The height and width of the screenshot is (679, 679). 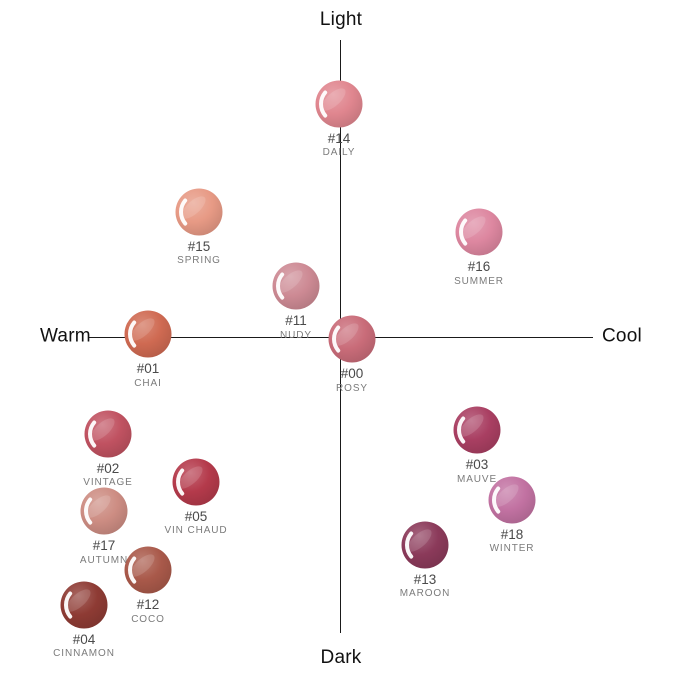 What do you see at coordinates (199, 261) in the screenshot?
I see `swatch-name: SPRING` at bounding box center [199, 261].